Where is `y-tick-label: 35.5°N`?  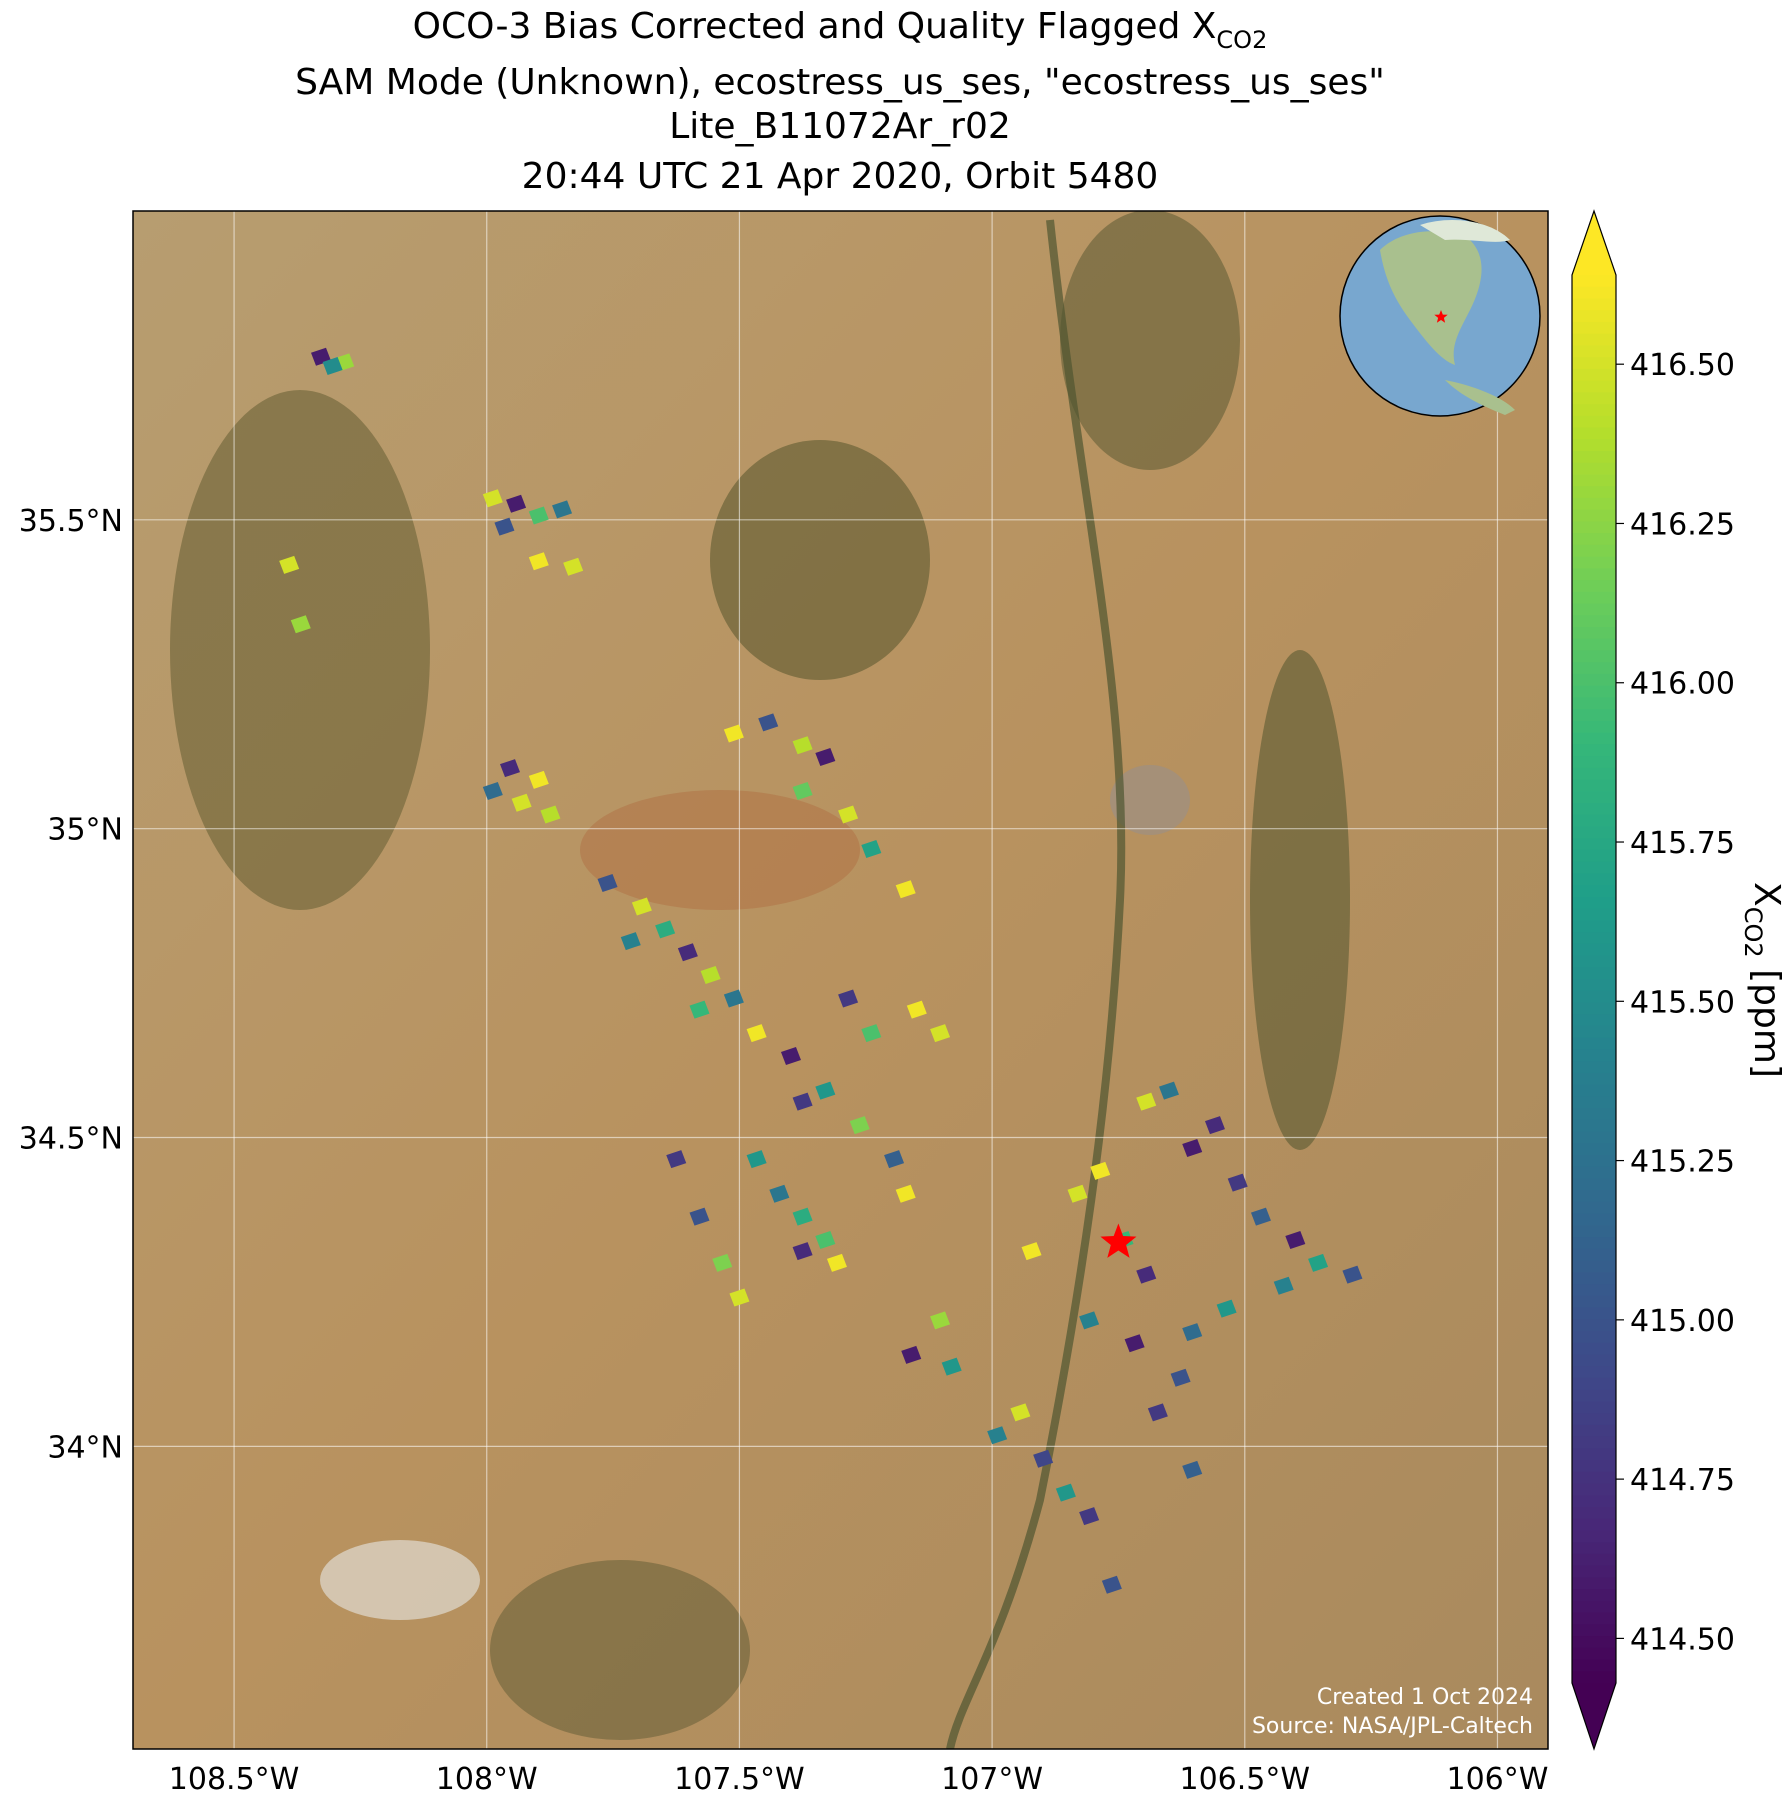
y-tick-label: 35.5°N is located at coordinates (71, 521).